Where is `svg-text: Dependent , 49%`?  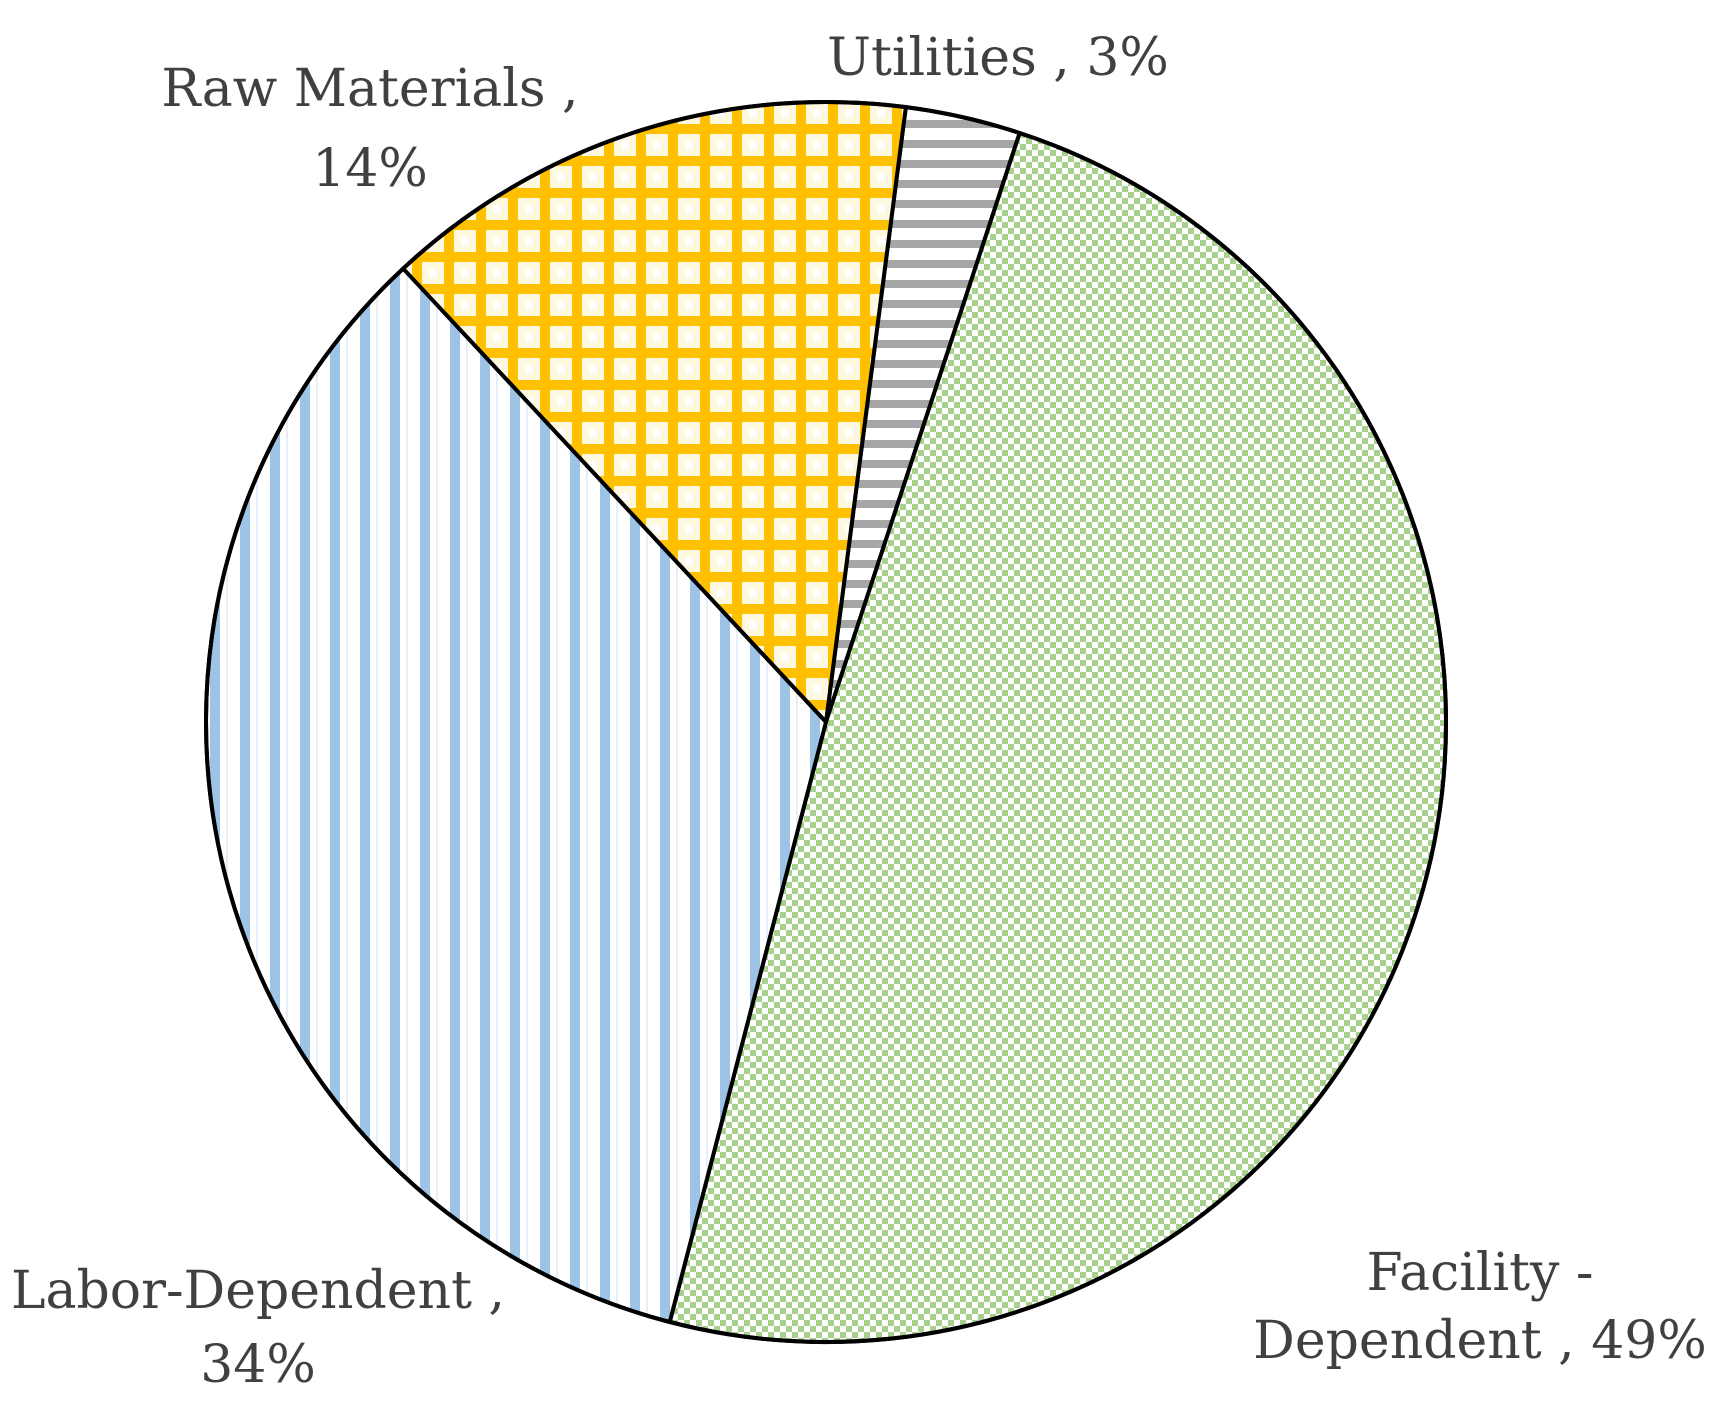 svg-text: Dependent , 49% is located at coordinates (1480, 1341).